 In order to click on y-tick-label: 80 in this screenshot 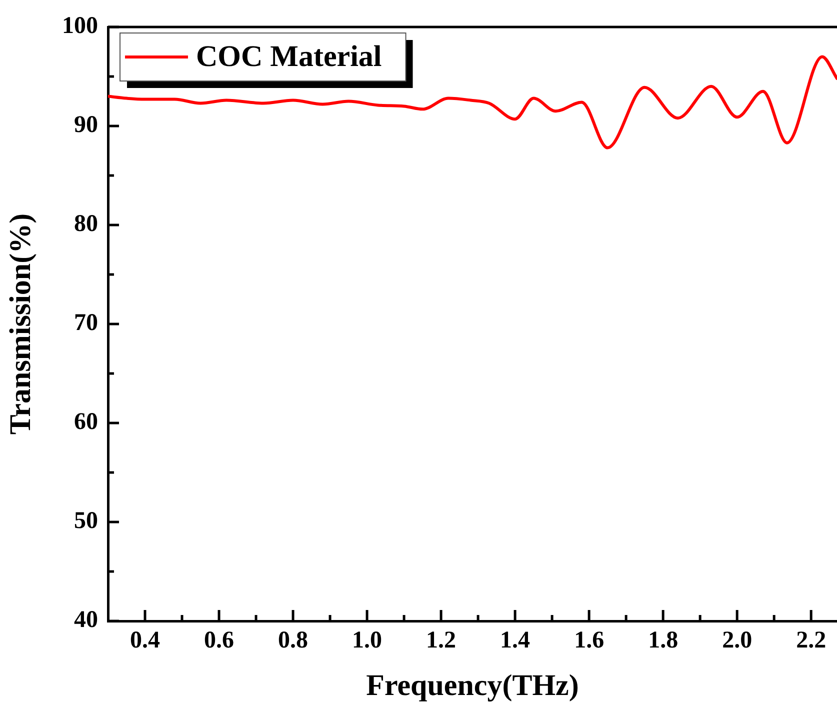, I will do `click(86, 224)`.